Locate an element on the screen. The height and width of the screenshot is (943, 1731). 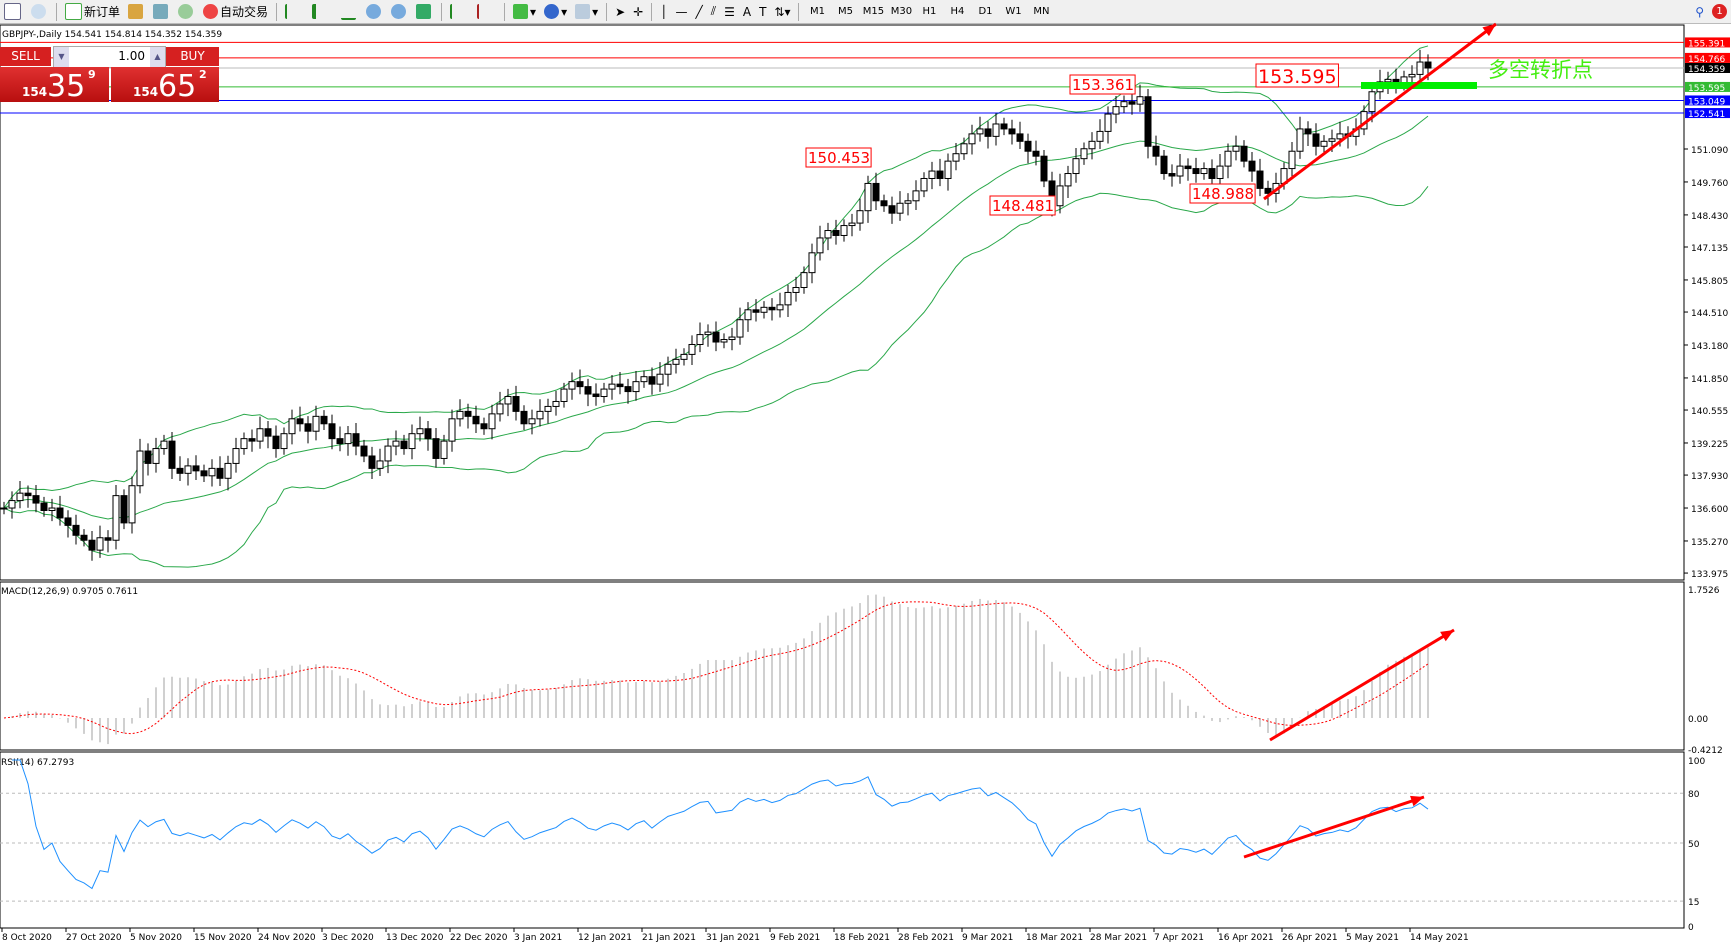
period-h4: H4 is located at coordinates (957, 11).